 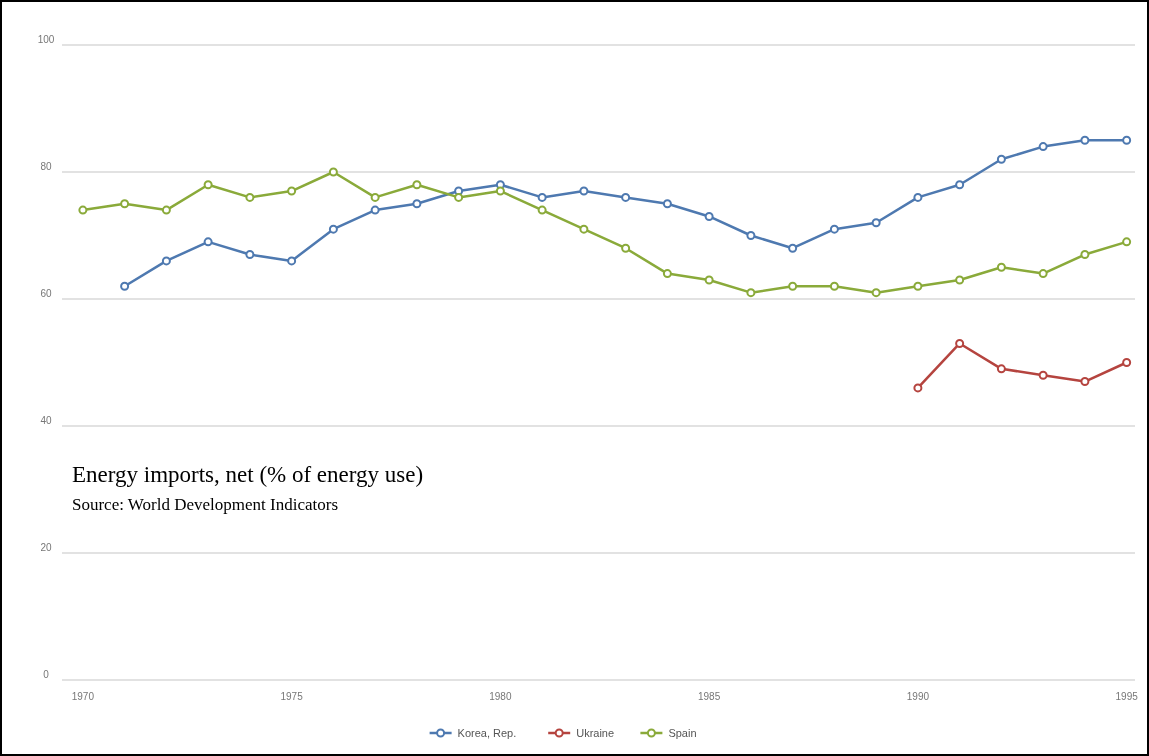 What do you see at coordinates (46, 674) in the screenshot?
I see `y-tick-label: 0` at bounding box center [46, 674].